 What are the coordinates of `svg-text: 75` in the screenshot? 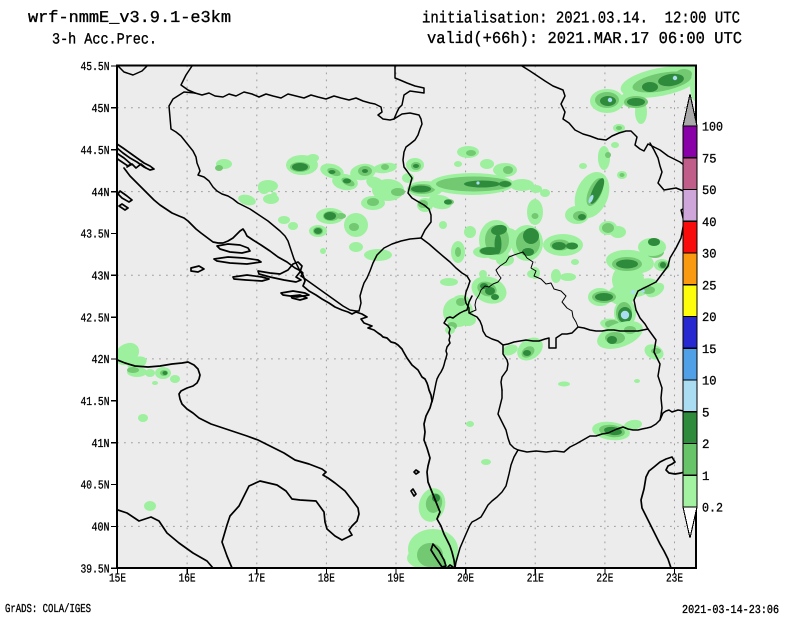 It's located at (709, 158).